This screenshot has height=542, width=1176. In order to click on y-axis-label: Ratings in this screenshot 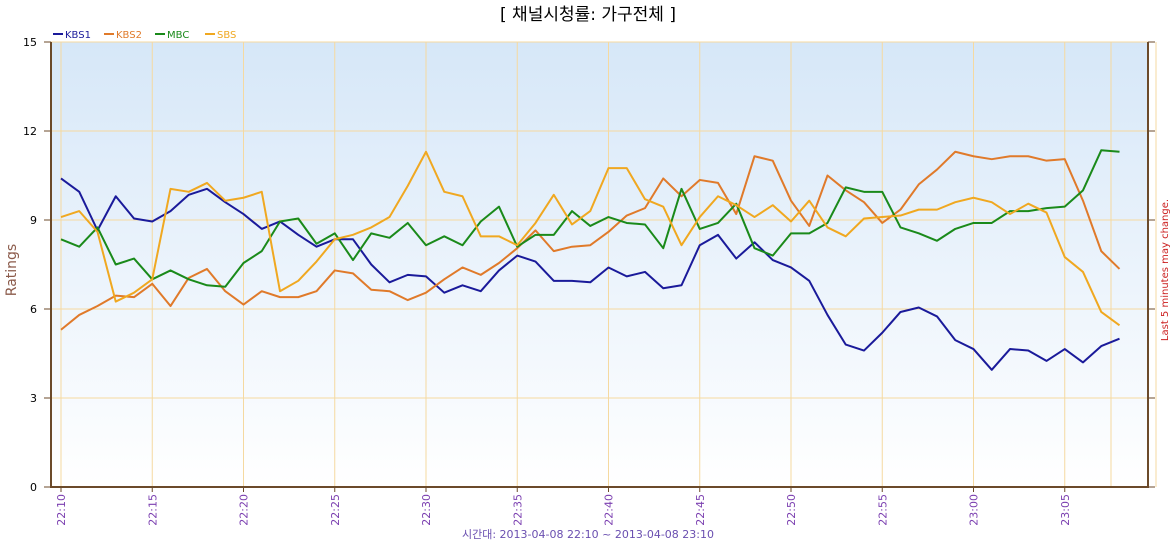, I will do `click(12, 270)`.